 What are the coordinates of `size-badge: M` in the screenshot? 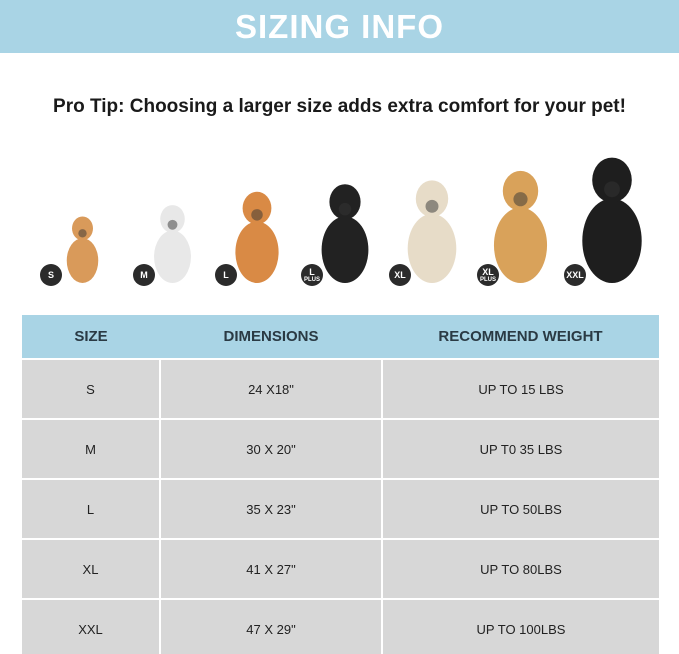 It's located at (144, 275).